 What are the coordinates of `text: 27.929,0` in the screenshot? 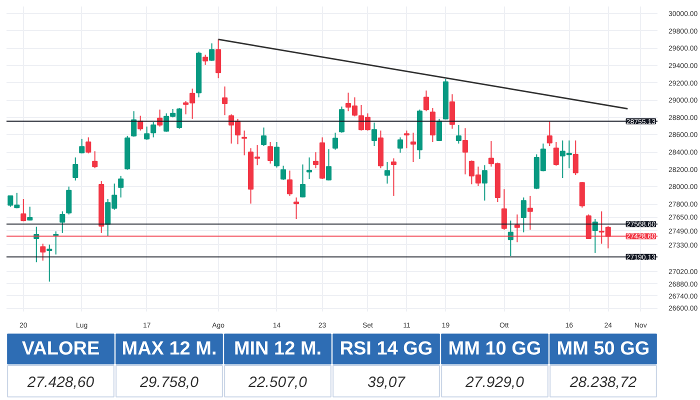 It's located at (495, 382).